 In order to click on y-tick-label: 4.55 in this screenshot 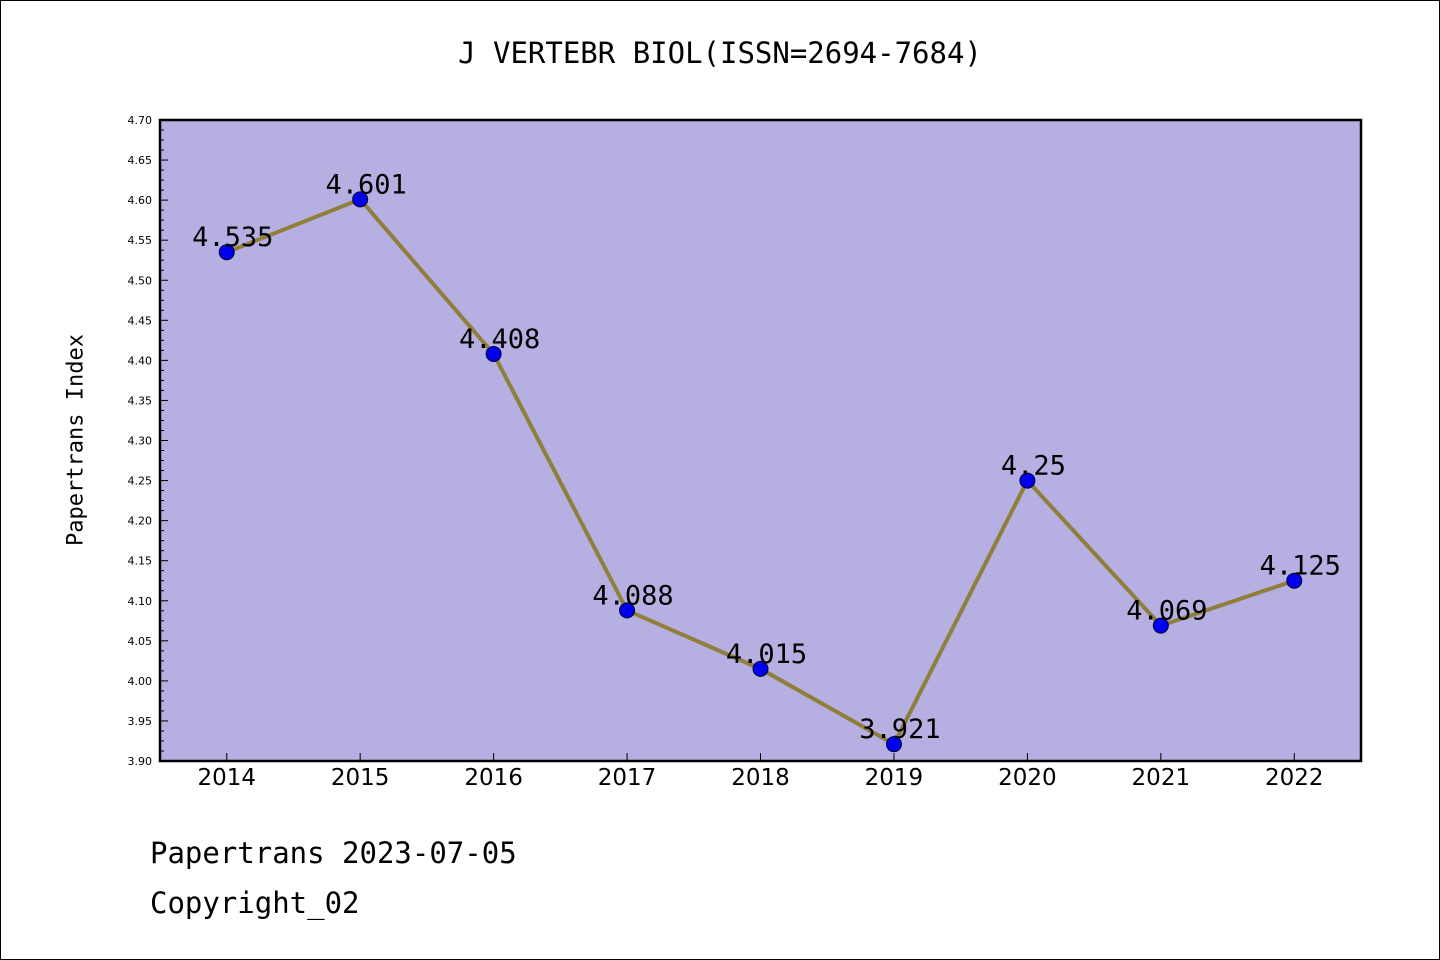, I will do `click(140, 240)`.